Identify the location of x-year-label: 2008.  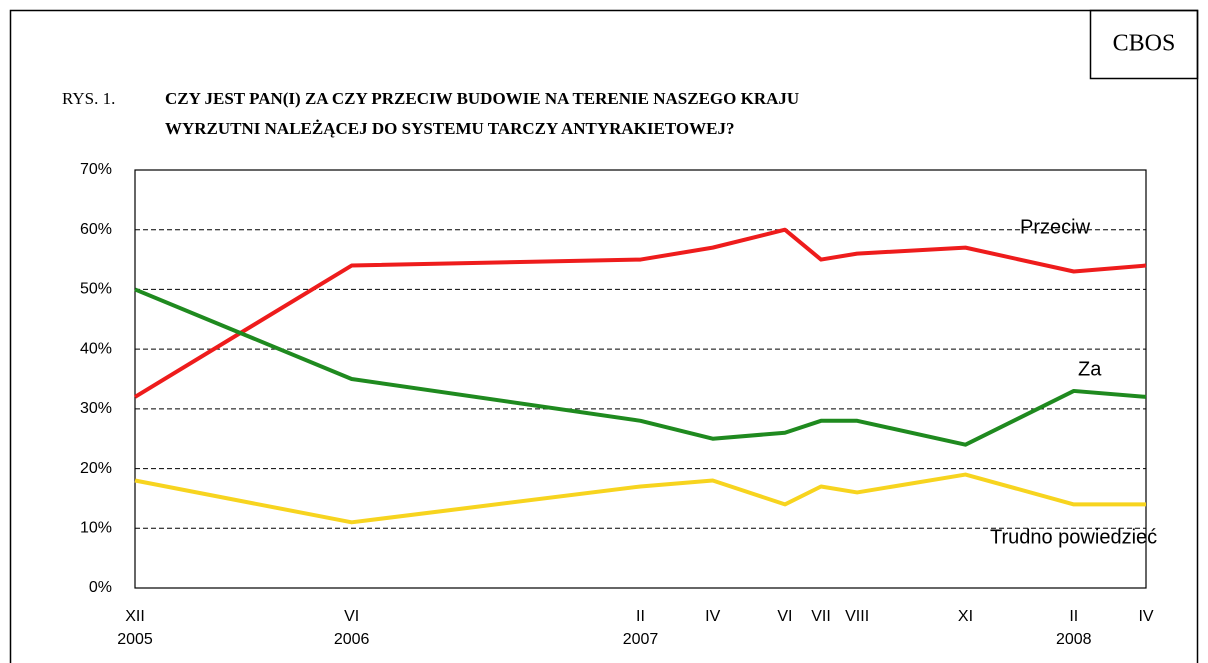
(1074, 639).